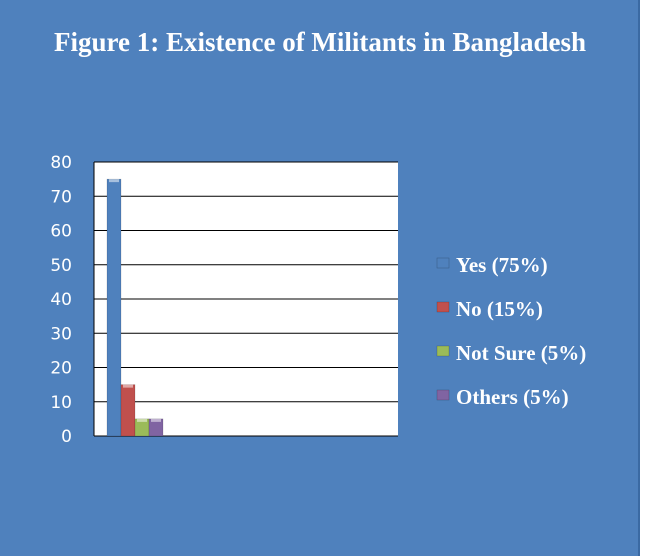  I want to click on y-tick-label: 0, so click(66, 437).